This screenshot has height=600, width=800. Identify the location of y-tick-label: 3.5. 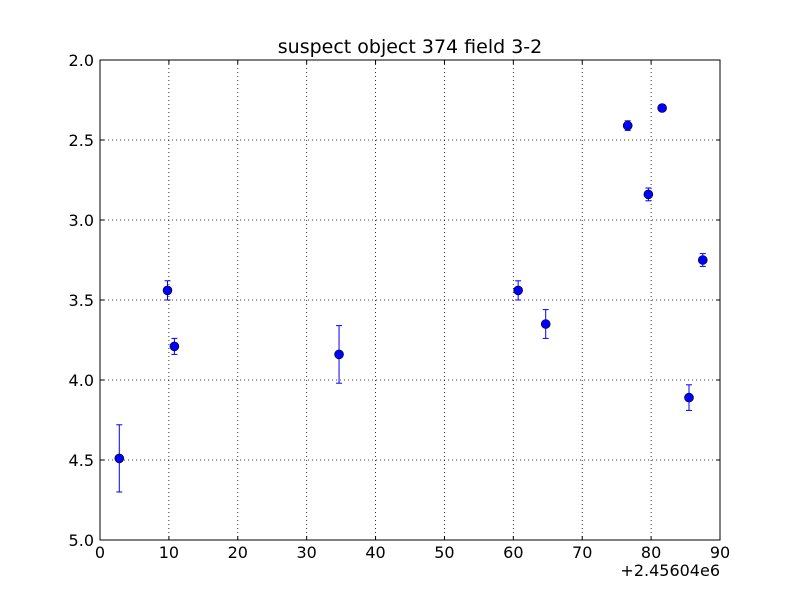
(81, 300).